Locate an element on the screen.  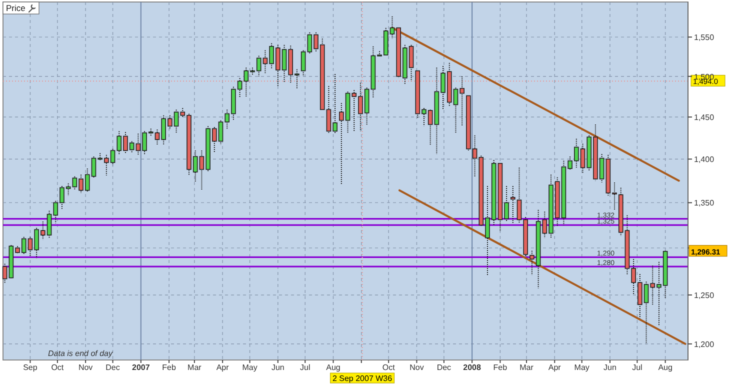
x-tick-label: Sep is located at coordinates (30, 367).